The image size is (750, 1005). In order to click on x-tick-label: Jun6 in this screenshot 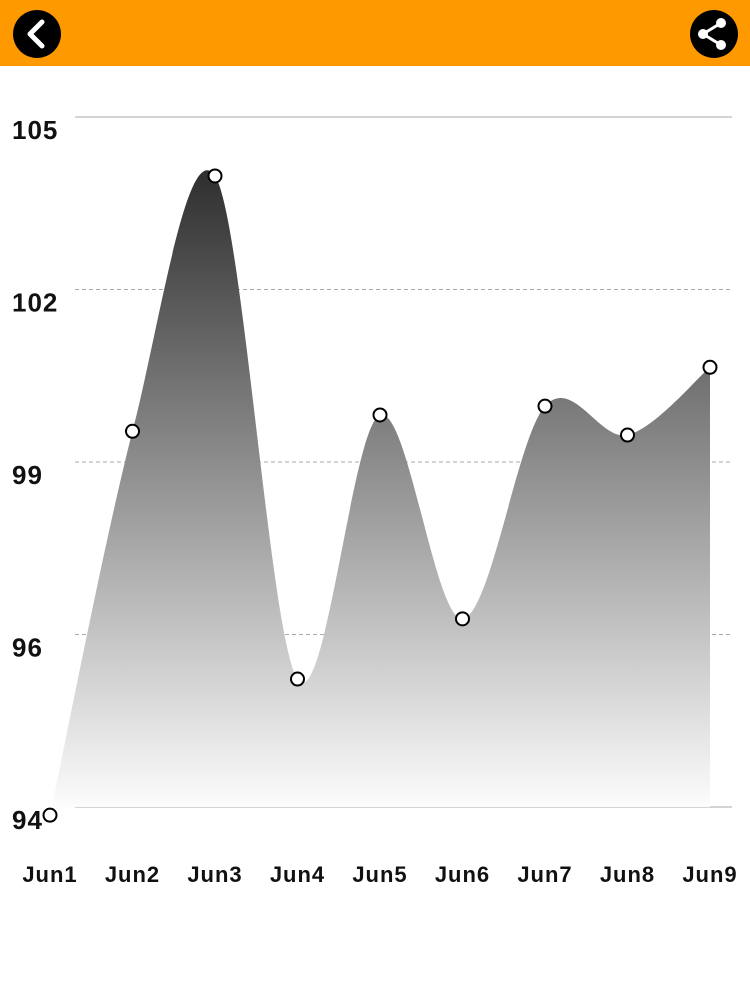, I will do `click(462, 874)`.